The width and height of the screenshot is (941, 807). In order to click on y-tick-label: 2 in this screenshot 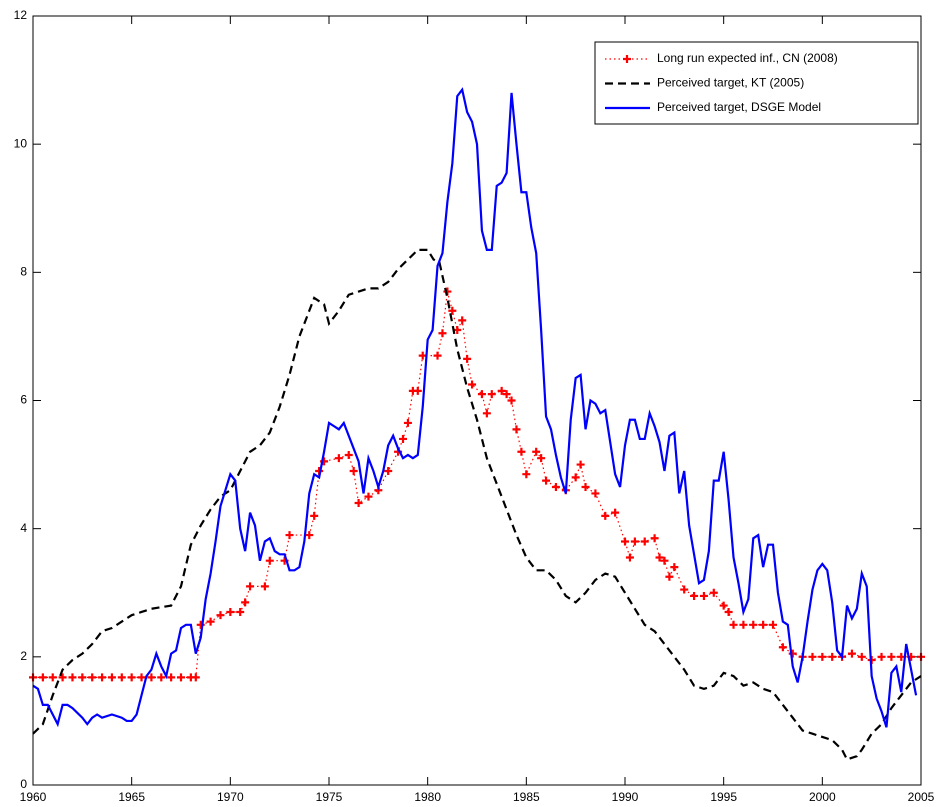, I will do `click(23, 656)`.